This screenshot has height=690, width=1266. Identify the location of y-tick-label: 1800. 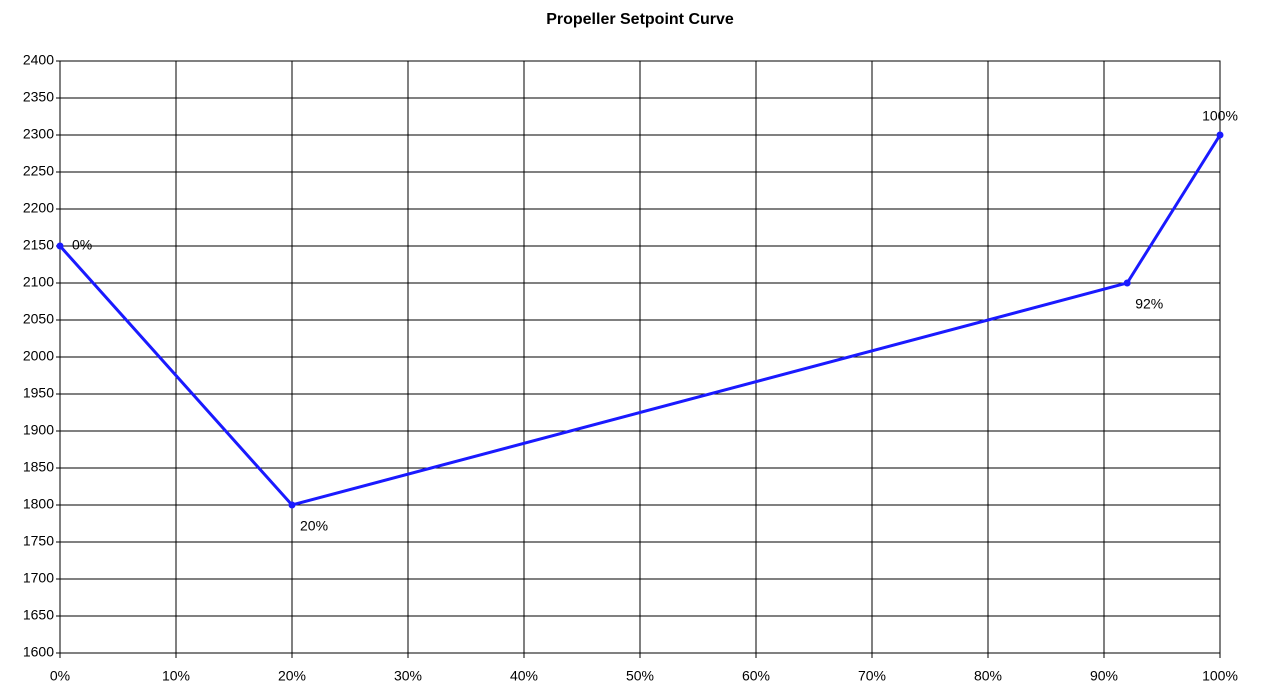
(38, 504).